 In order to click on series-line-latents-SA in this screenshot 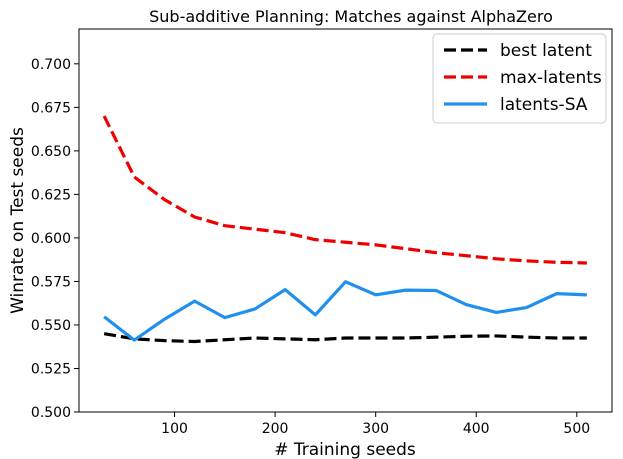, I will do `click(345, 311)`.